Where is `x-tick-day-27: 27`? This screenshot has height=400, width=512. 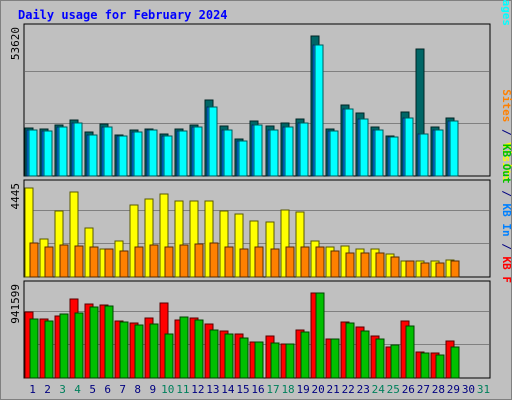 x-tick-day-27: 27 is located at coordinates (423, 389).